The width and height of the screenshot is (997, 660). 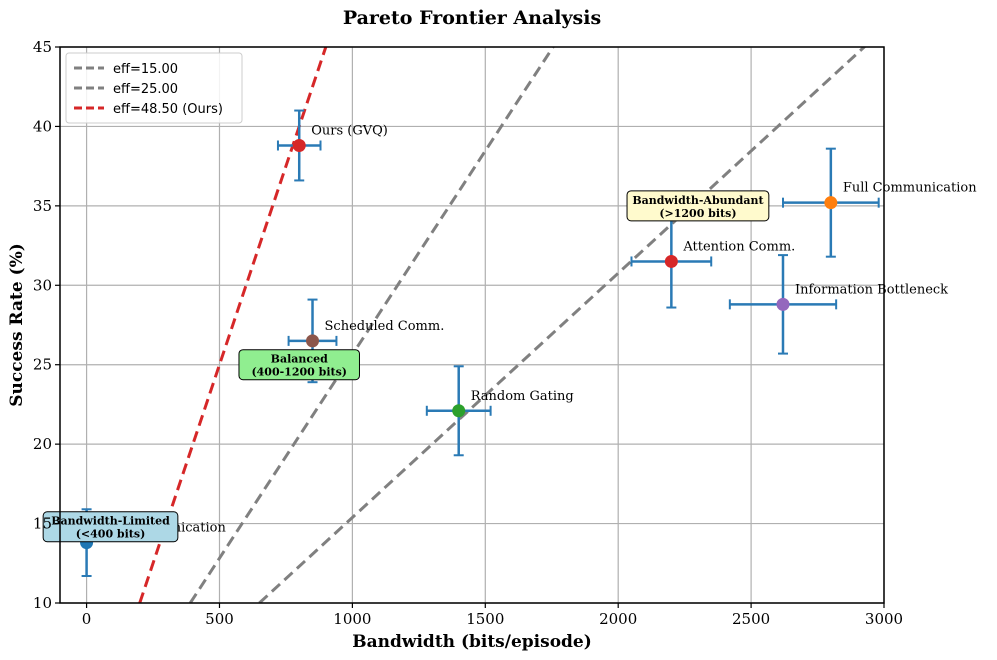 What do you see at coordinates (87, 619) in the screenshot?
I see `x-tick-label: 0` at bounding box center [87, 619].